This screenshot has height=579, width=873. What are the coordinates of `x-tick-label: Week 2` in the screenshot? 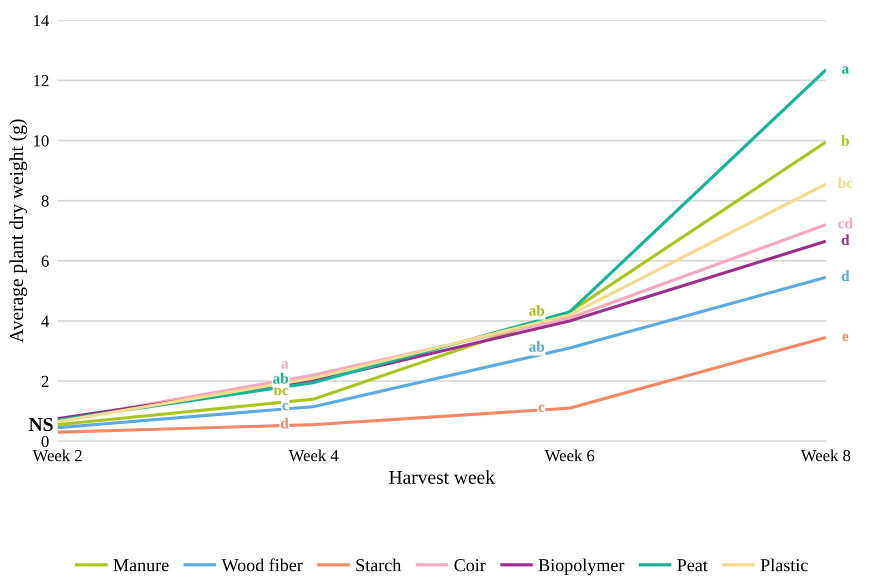 It's located at (57, 456).